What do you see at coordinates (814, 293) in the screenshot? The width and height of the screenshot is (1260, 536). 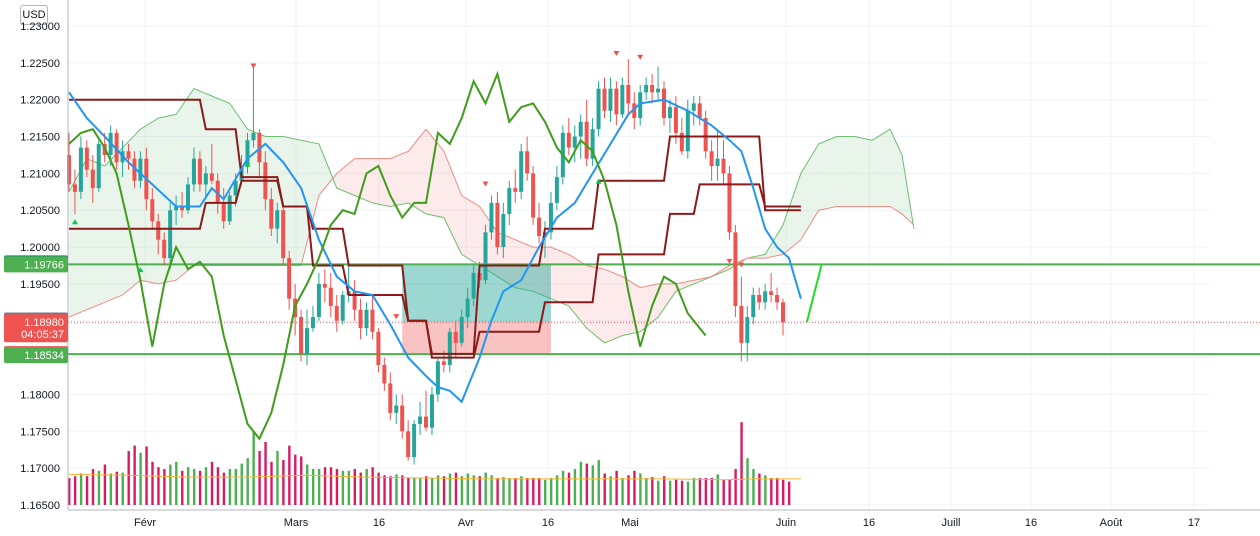 I see `trend-line` at bounding box center [814, 293].